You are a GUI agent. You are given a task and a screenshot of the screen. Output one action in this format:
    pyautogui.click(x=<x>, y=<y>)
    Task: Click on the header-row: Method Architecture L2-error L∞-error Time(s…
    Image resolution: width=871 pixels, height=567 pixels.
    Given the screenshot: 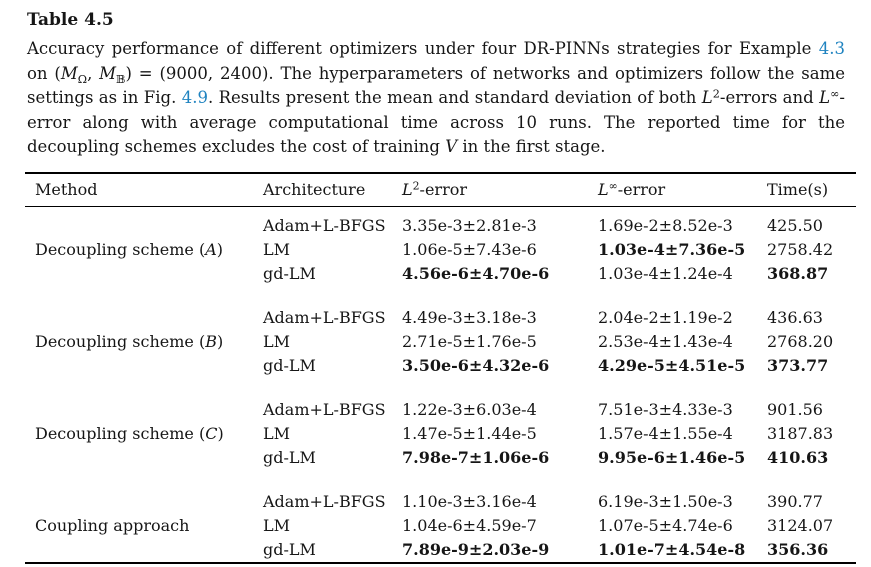 What is the action you would take?
    pyautogui.click(x=440, y=189)
    